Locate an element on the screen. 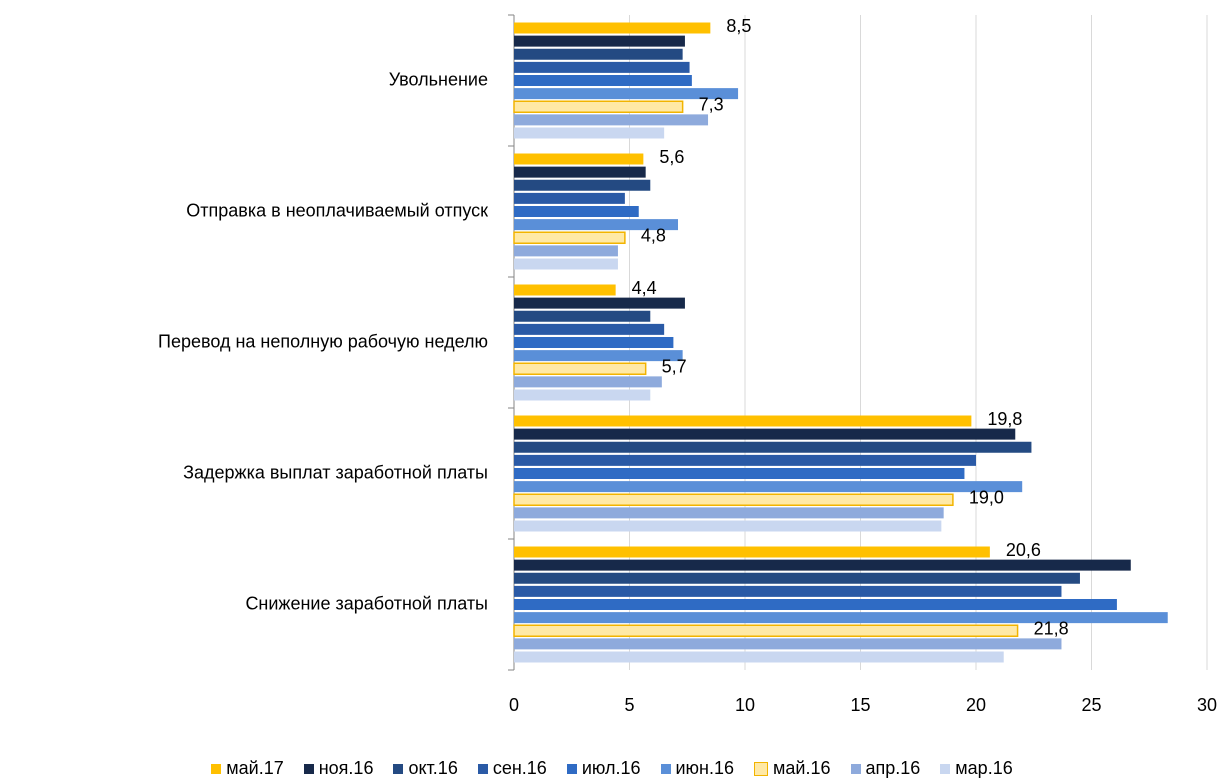 The image size is (1224, 783). legend-item: апр.16 is located at coordinates (885, 768).